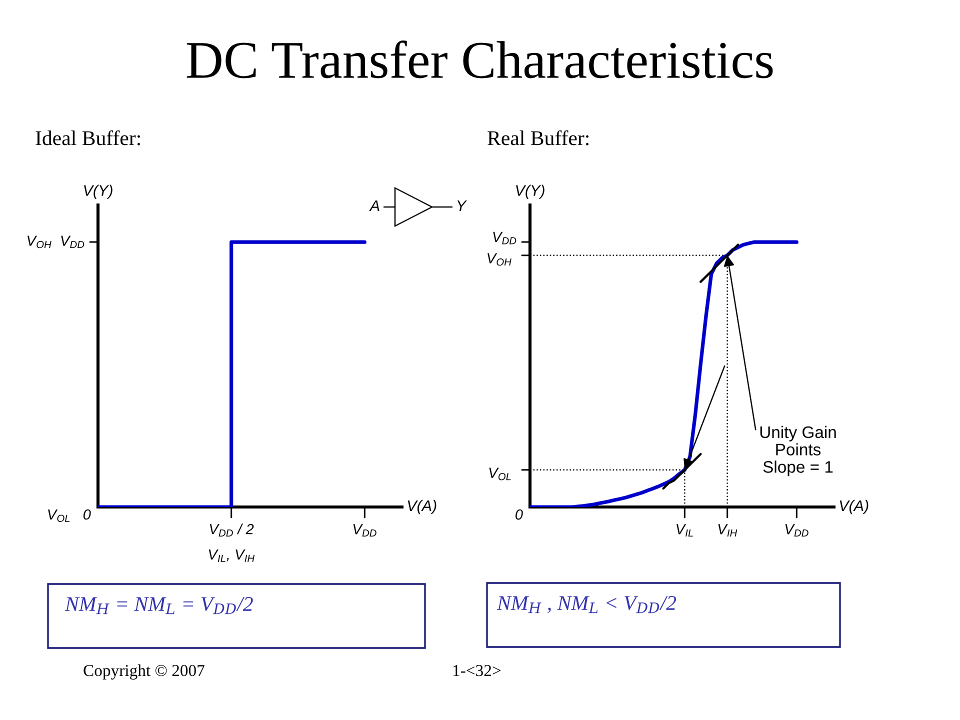  Describe the element at coordinates (374, 205) in the screenshot. I see `text: A` at that location.